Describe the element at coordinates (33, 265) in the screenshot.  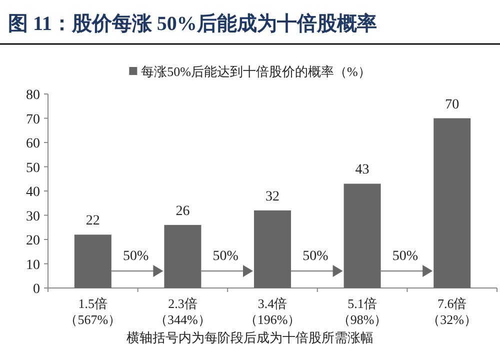
I see `y-tick-label: 10` at that location.